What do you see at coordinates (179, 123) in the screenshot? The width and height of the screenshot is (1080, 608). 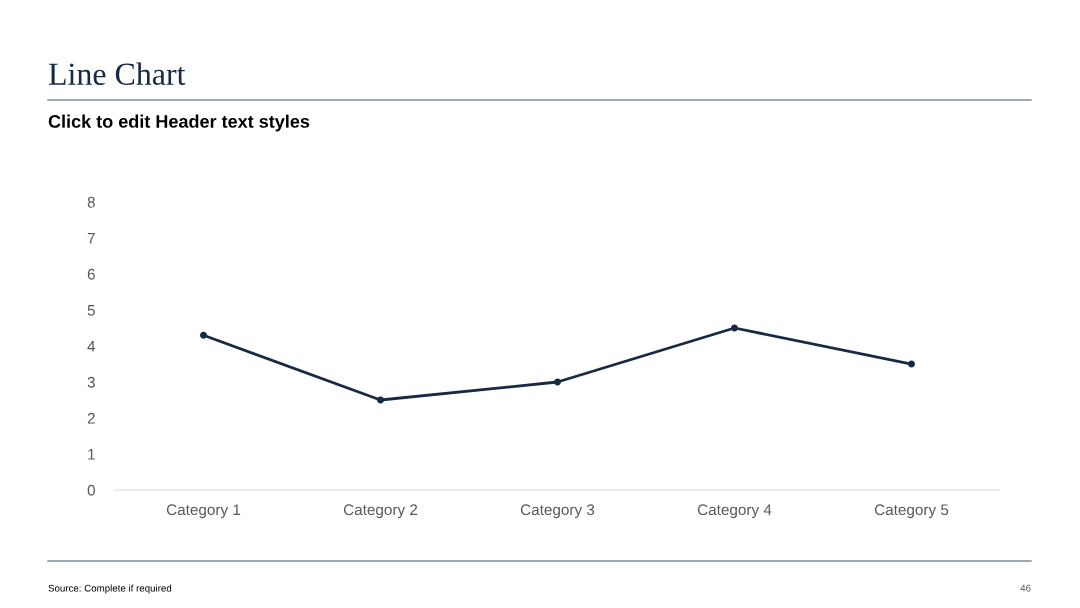 I see `chart-subtitle: Click to edit Header text styles` at bounding box center [179, 123].